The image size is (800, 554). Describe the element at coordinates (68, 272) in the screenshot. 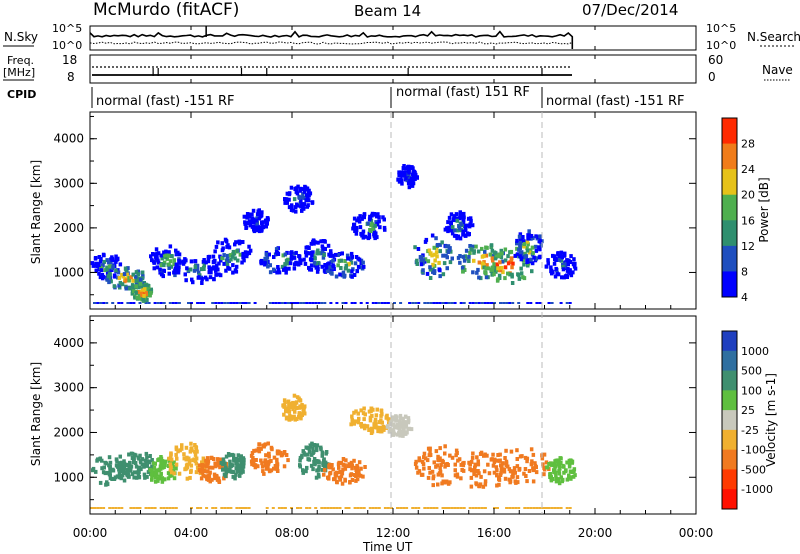

I see `y-tick-label: 1000` at that location.